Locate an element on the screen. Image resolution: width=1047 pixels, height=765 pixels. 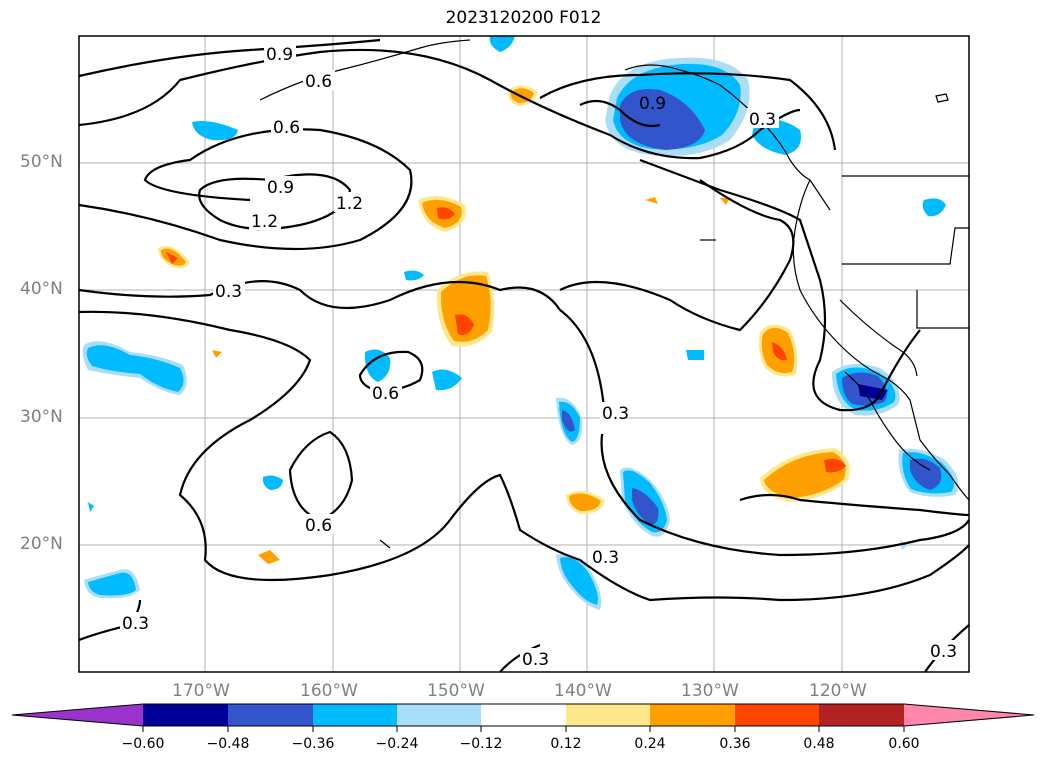
lat-label: 50°N is located at coordinates (41, 162).